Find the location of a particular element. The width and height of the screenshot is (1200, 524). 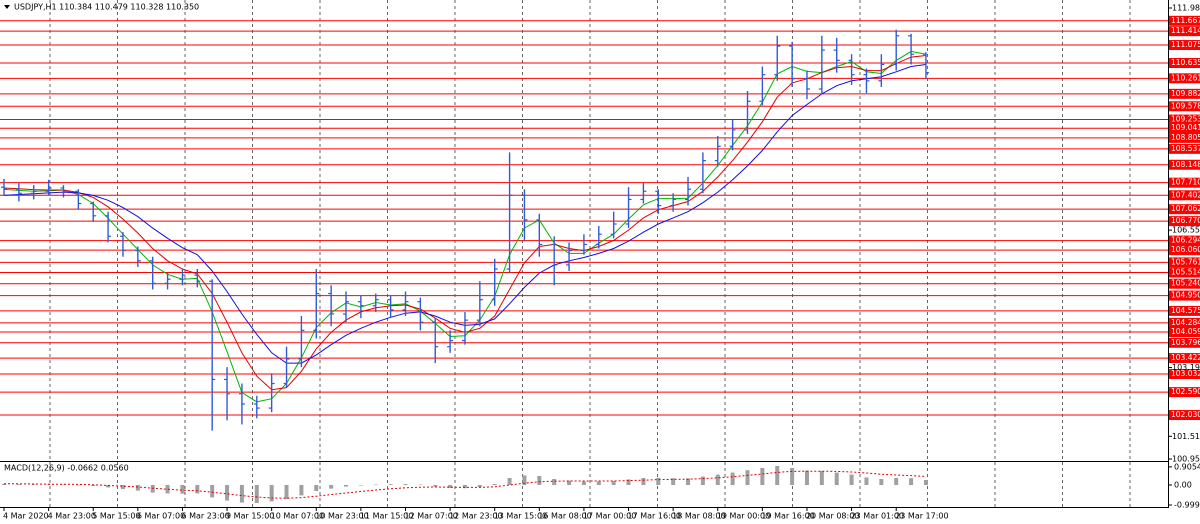

level-label: 109.882 is located at coordinates (1185, 93).